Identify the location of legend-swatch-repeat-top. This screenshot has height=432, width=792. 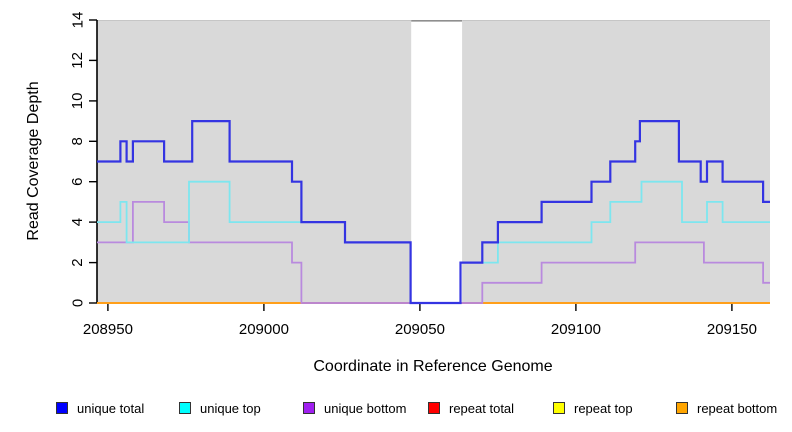
(559, 408).